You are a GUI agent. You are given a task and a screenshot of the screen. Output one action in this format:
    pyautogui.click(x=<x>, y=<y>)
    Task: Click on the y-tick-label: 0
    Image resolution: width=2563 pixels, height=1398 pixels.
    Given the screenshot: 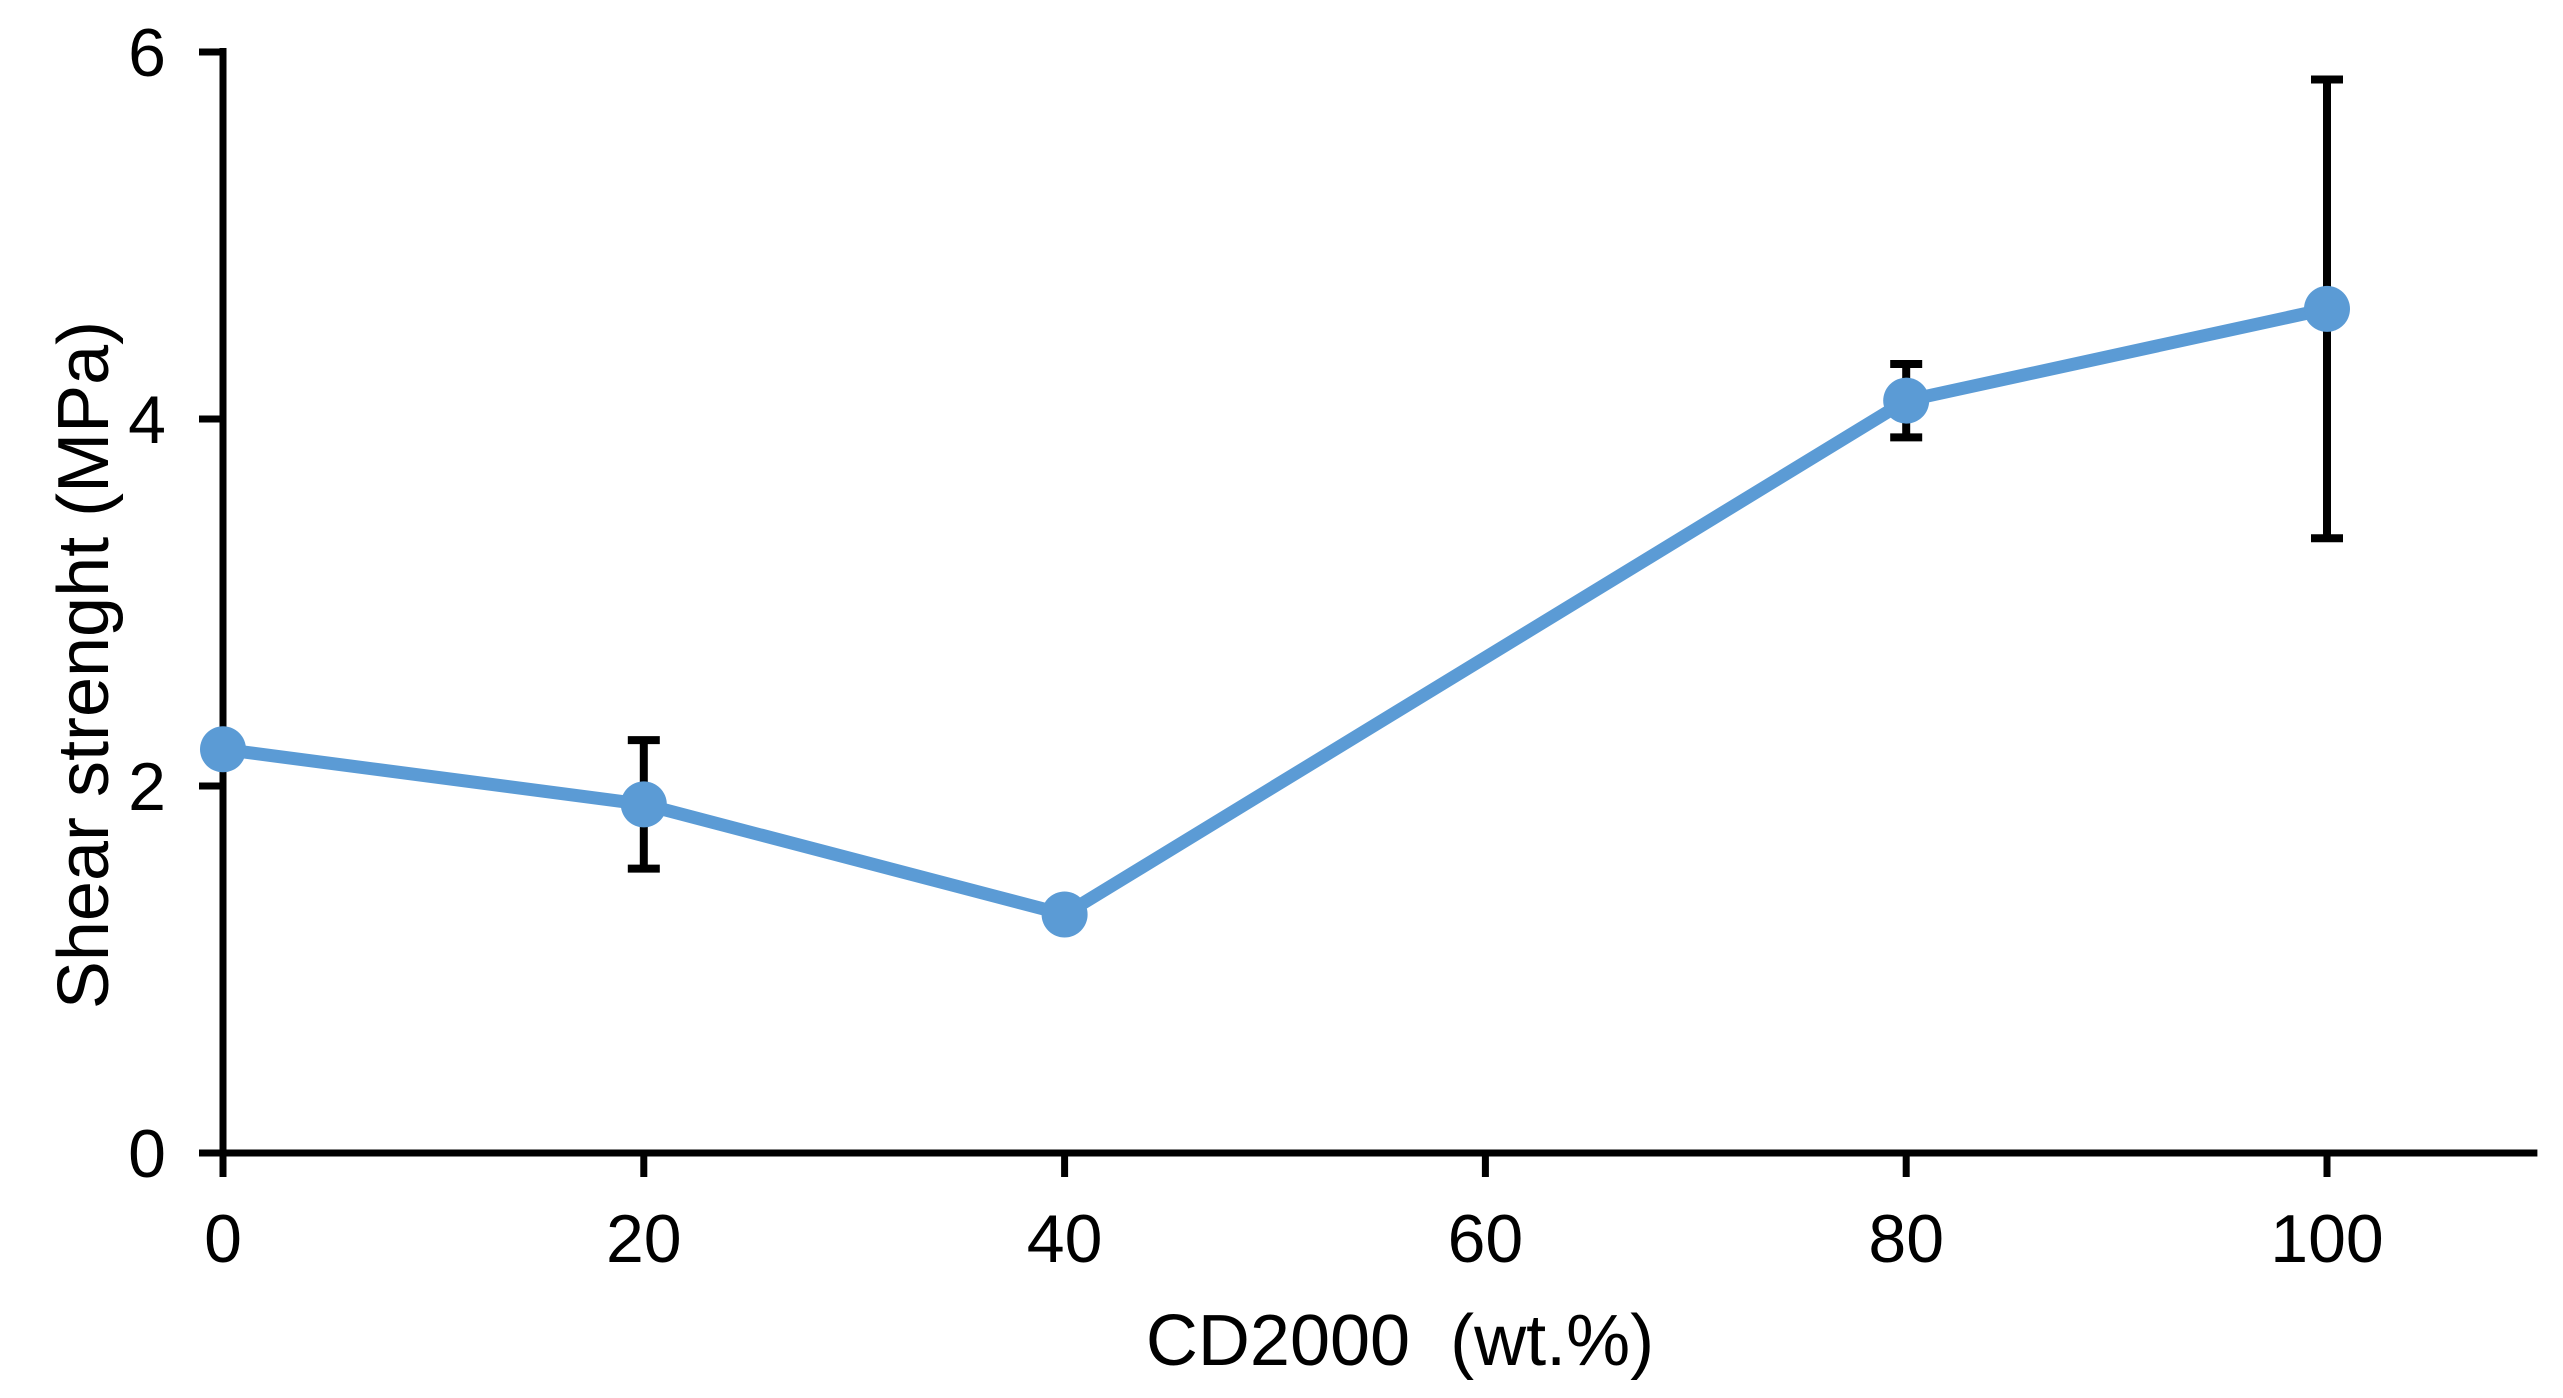 What is the action you would take?
    pyautogui.click(x=147, y=1154)
    